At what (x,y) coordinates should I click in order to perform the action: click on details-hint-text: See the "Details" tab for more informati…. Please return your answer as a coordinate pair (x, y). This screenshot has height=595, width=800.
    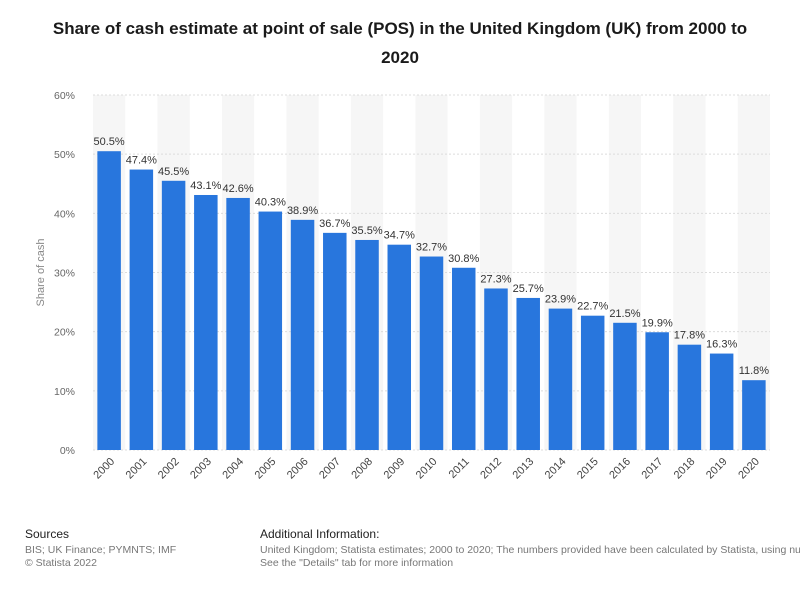
    Looking at the image, I should click on (357, 563).